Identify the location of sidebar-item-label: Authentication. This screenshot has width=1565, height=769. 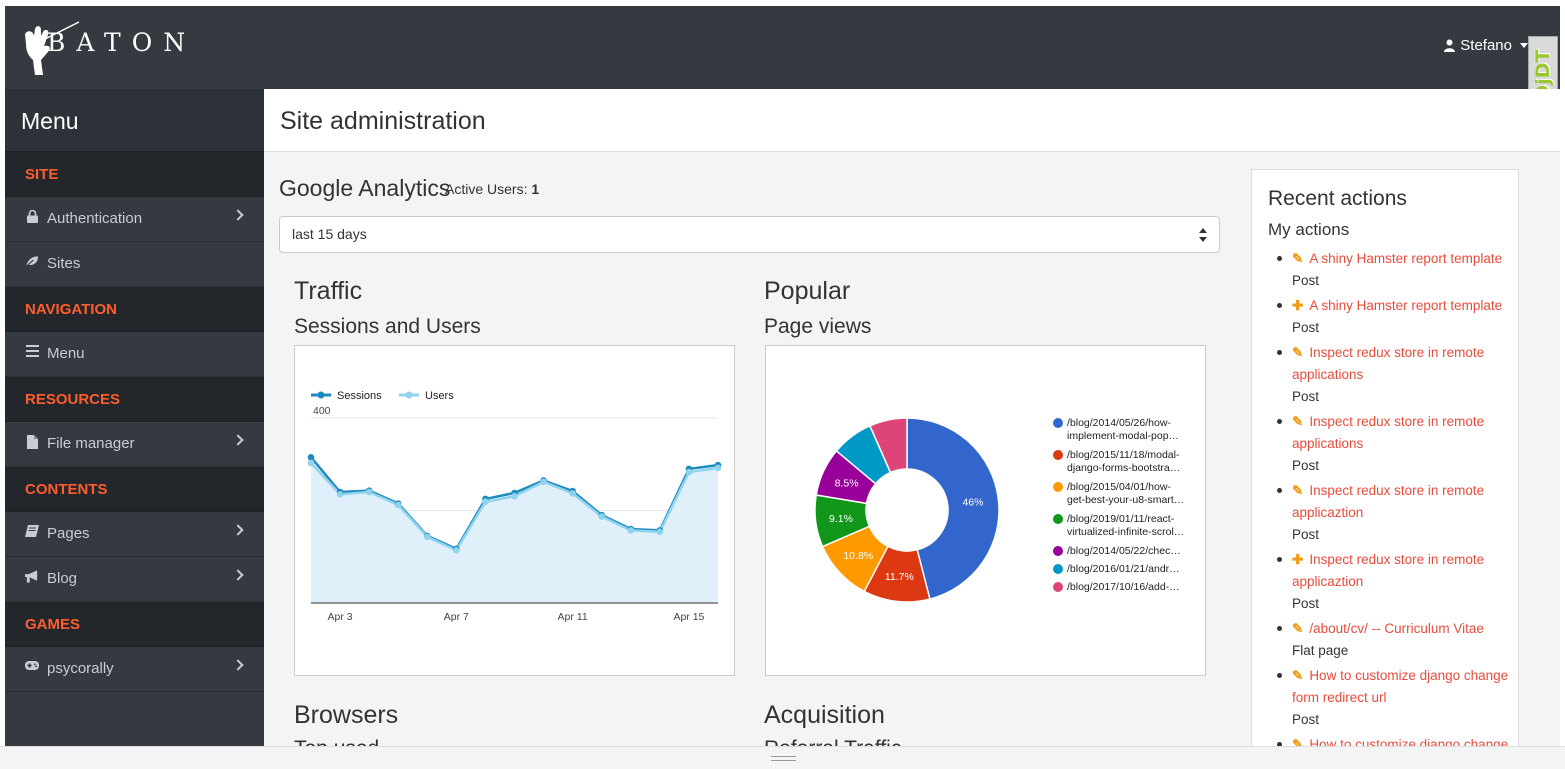
(95, 218).